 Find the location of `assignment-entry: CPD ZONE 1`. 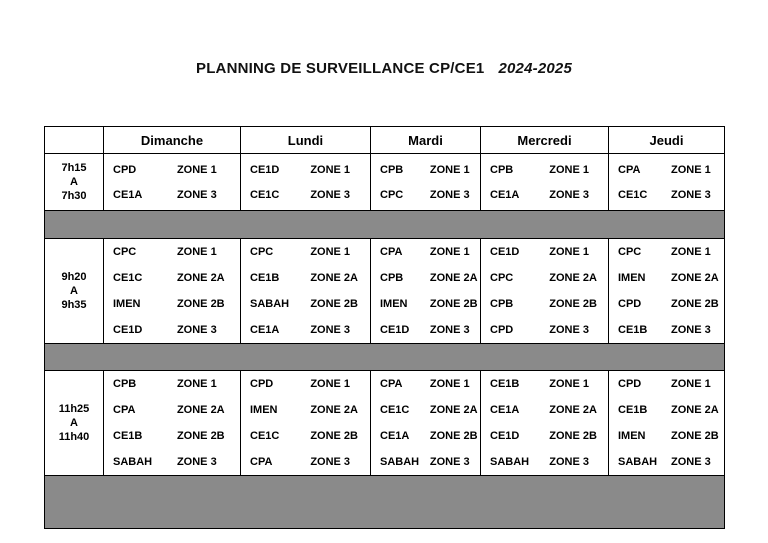

assignment-entry: CPD ZONE 1 is located at coordinates (305, 384).